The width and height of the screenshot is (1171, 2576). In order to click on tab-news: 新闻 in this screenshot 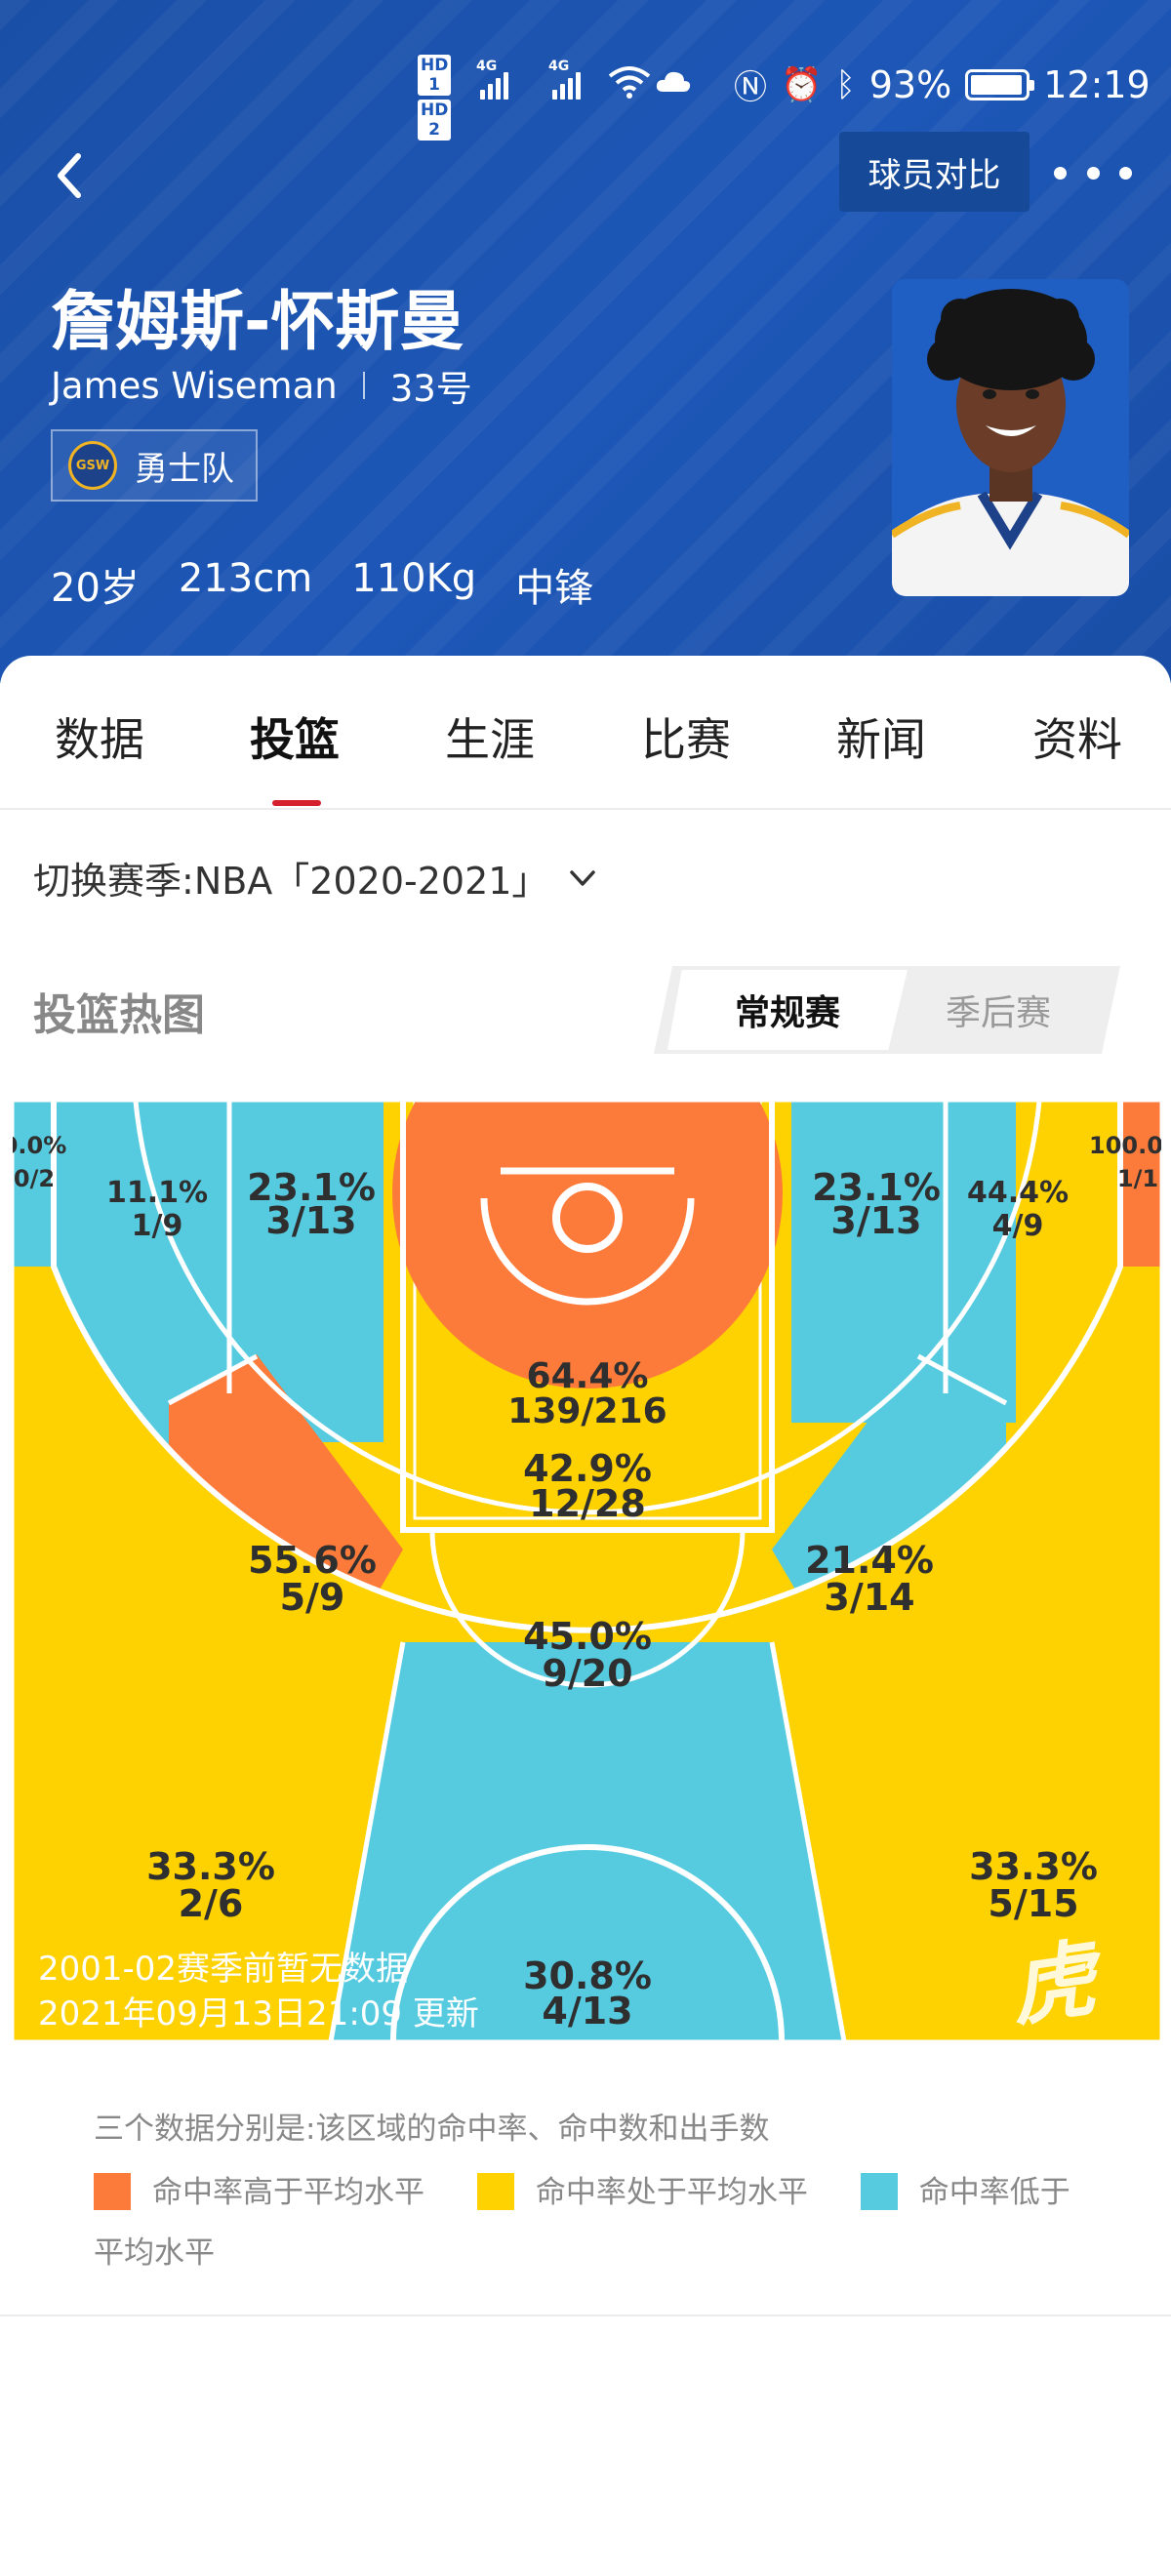, I will do `click(881, 739)`.